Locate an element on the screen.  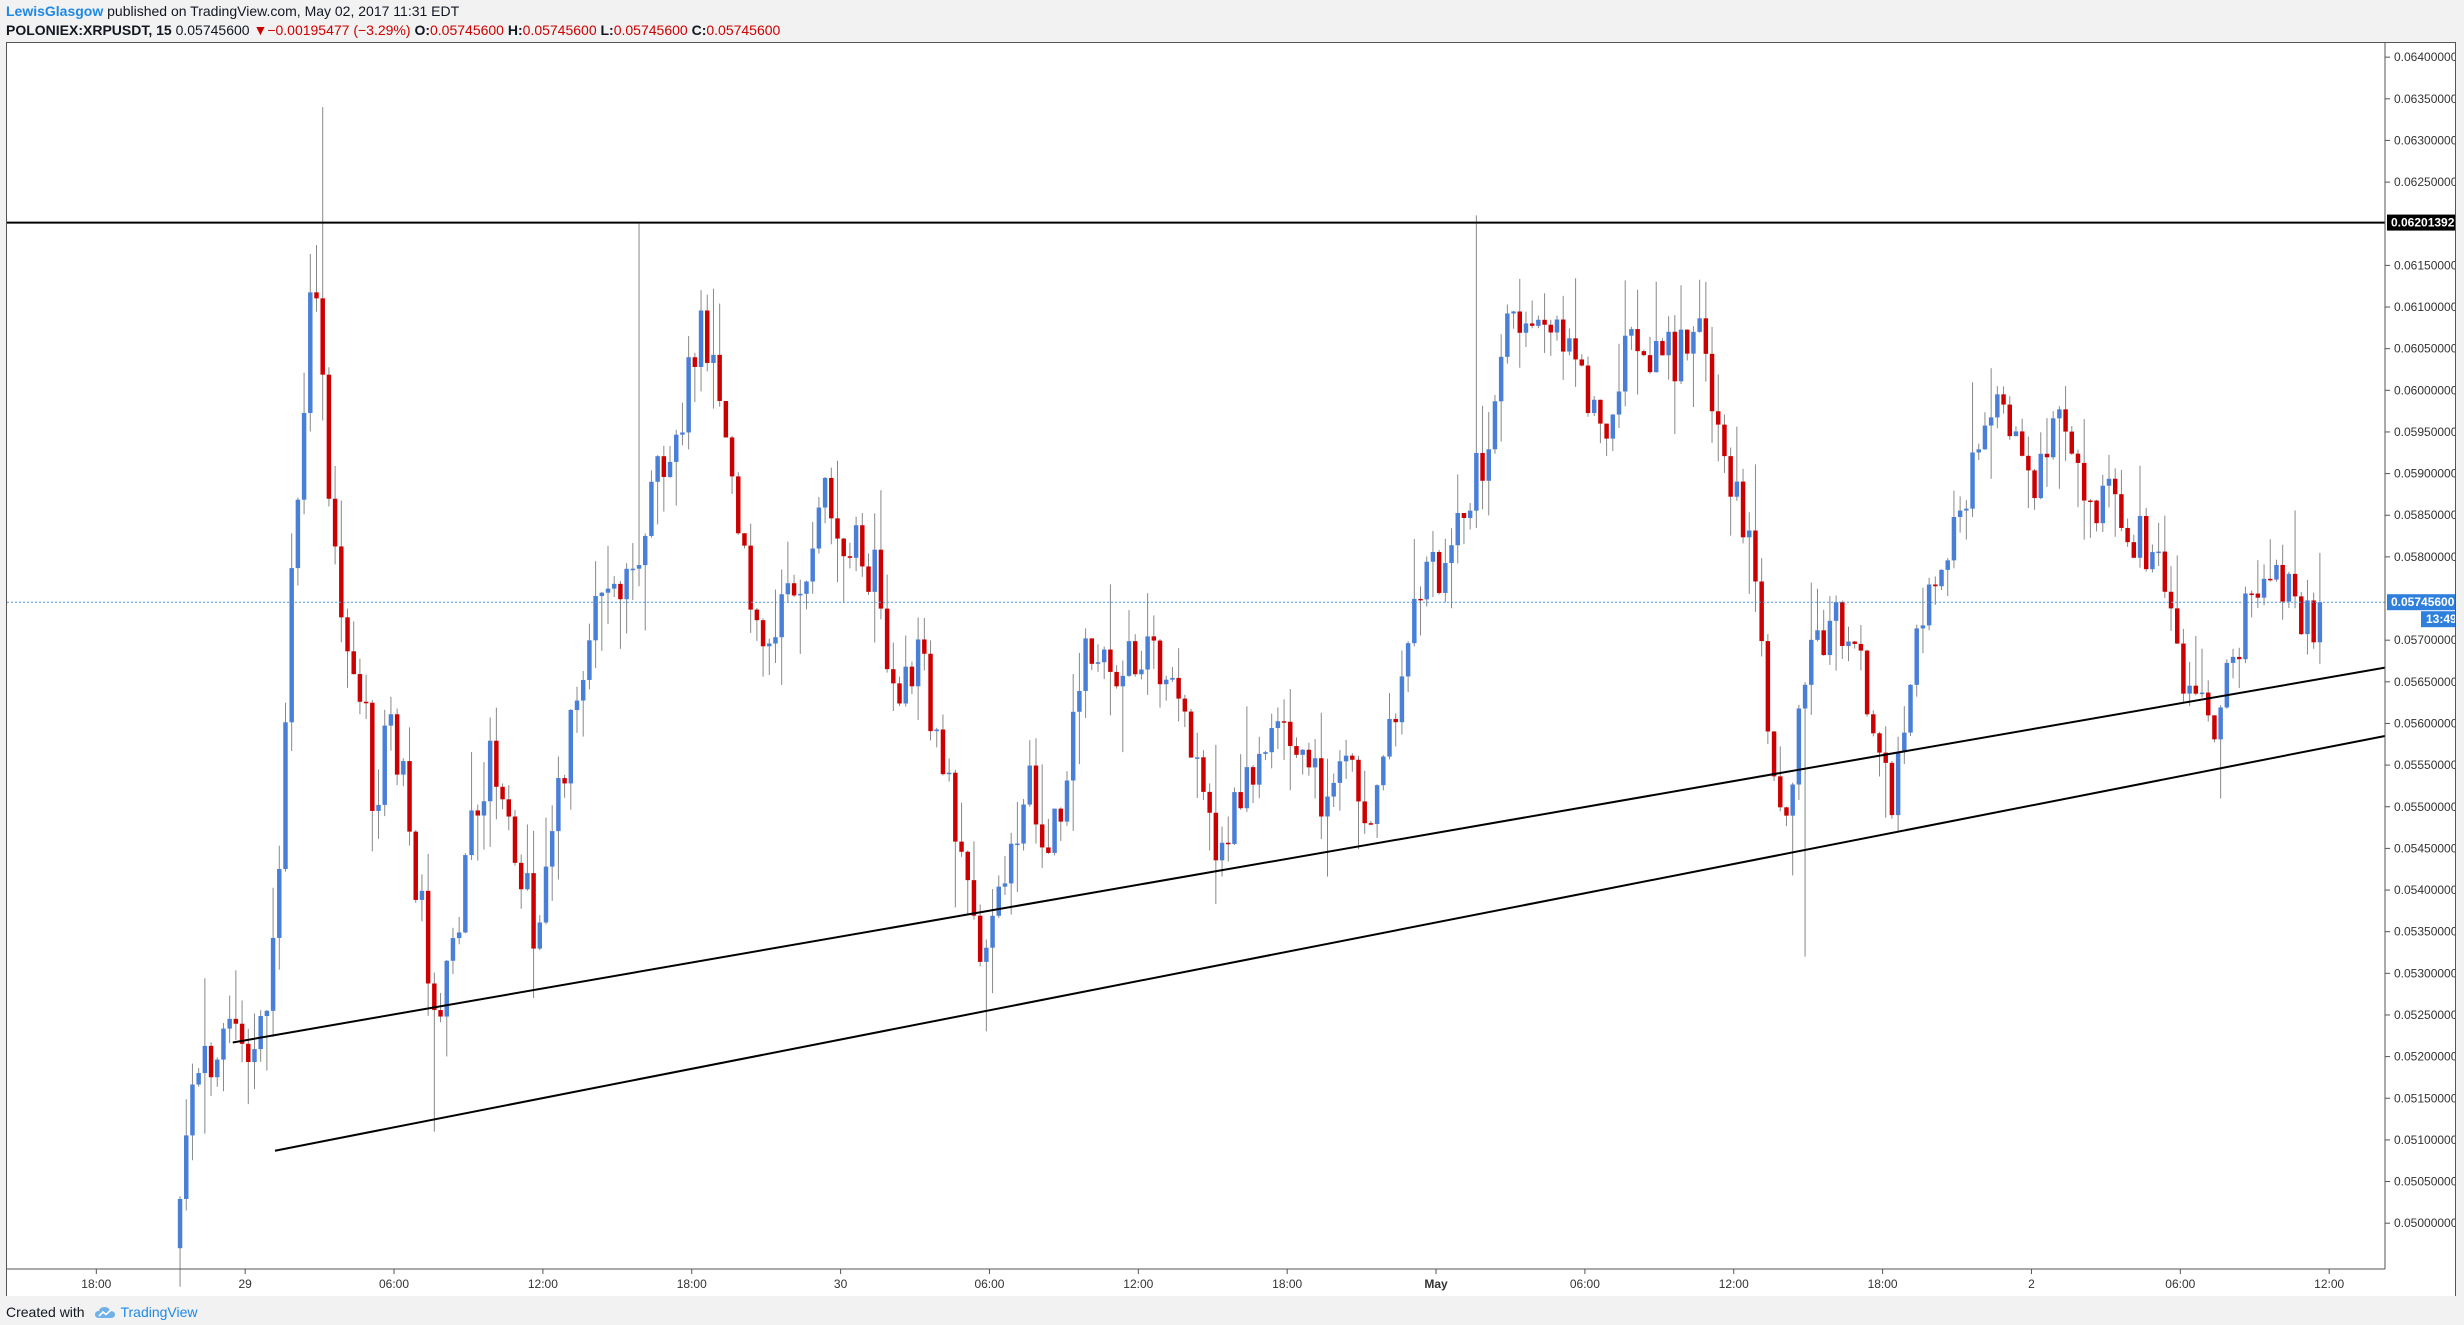
countdown-label: 13:49 is located at coordinates (2440, 619).